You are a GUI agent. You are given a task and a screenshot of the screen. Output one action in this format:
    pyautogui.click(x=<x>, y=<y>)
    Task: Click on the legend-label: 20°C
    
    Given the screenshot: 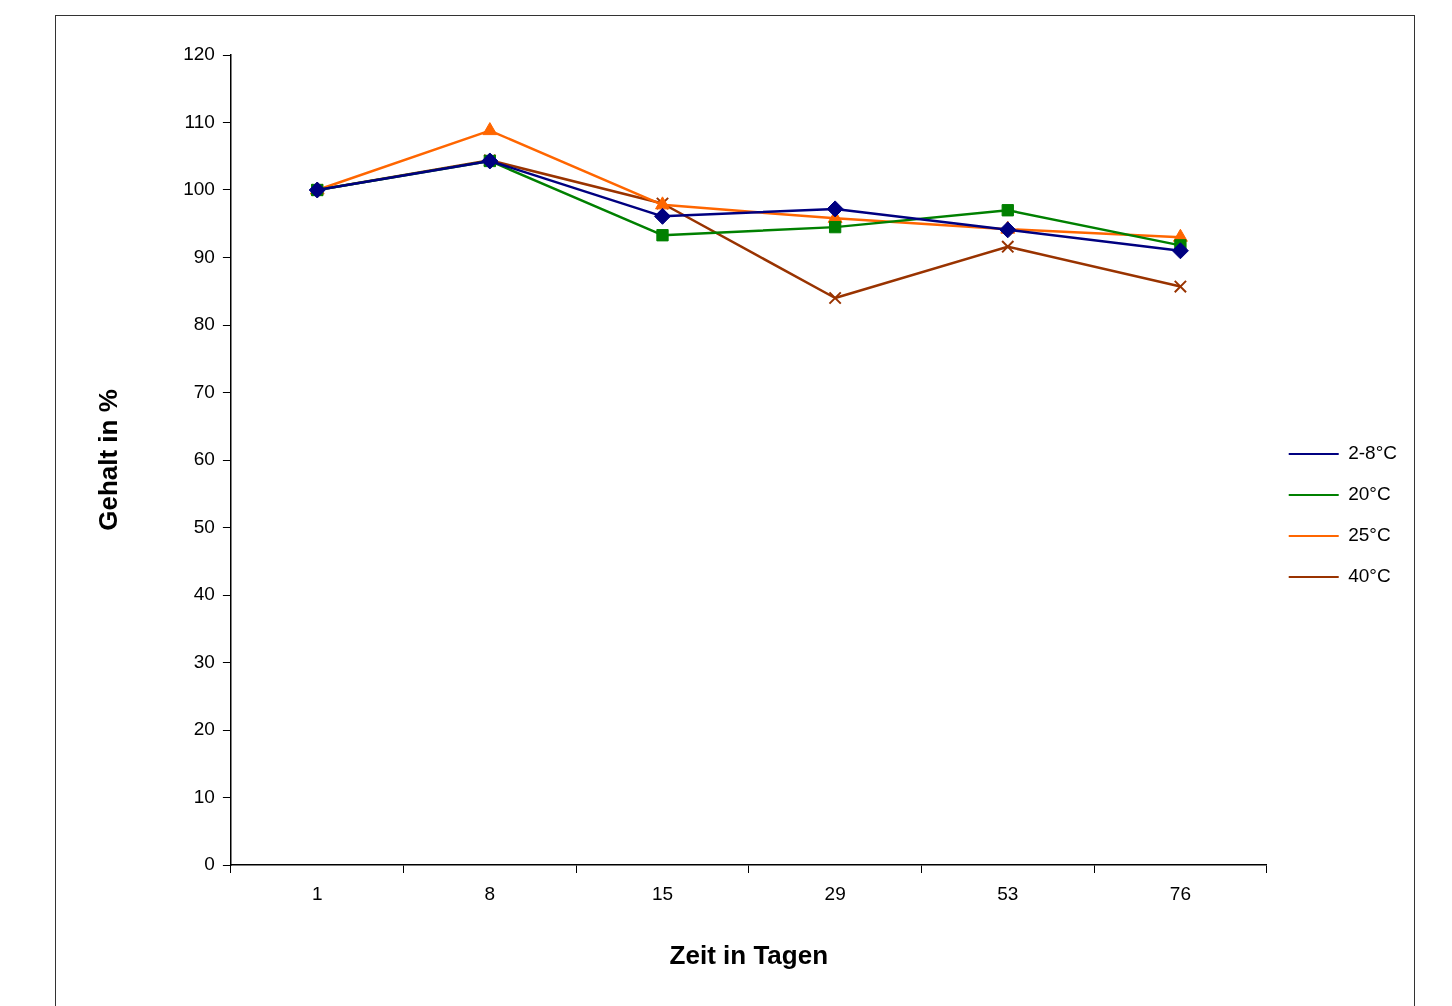 What is the action you would take?
    pyautogui.click(x=1369, y=494)
    